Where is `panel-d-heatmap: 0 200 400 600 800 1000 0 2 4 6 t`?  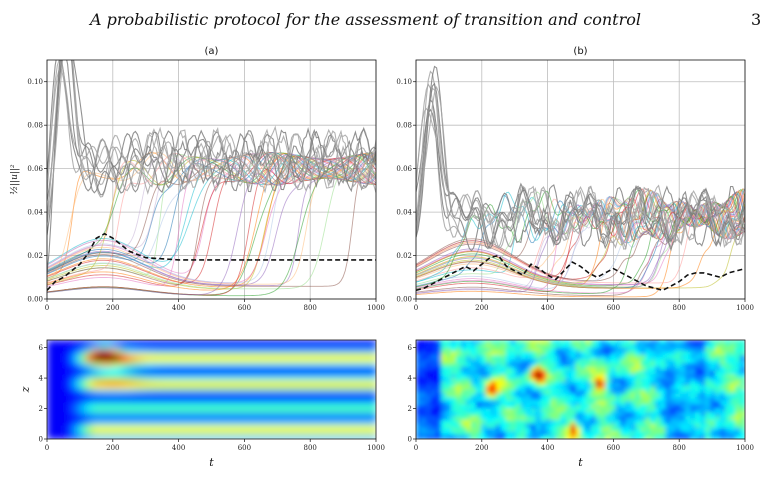
panel-d-heatmap: 0 200 400 600 800 1000 0 2 4 6 t is located at coordinates (581, 404).